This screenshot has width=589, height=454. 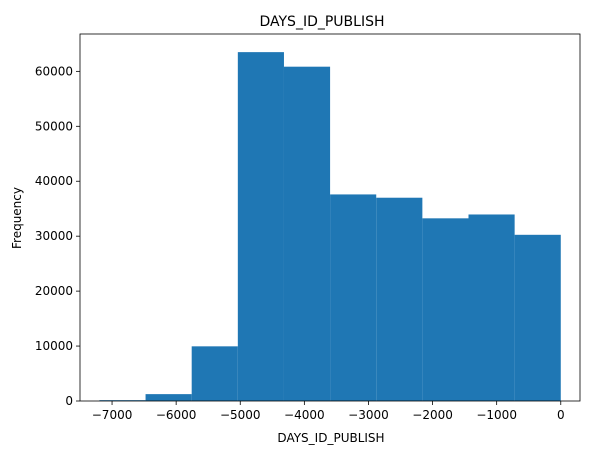 What do you see at coordinates (561, 415) in the screenshot?
I see `x-tick-label: 0` at bounding box center [561, 415].